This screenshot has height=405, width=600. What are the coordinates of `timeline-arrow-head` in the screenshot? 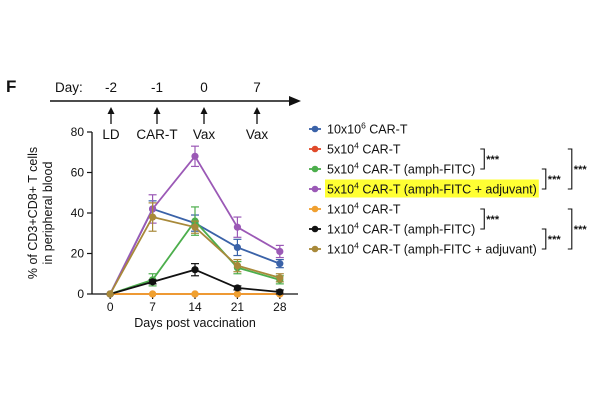 It's located at (295, 101).